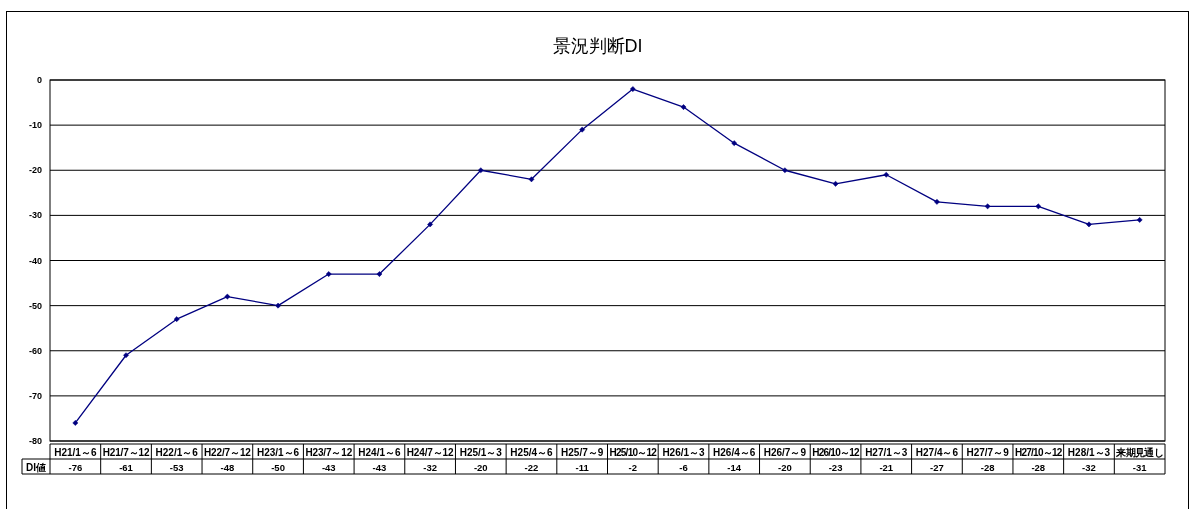  Describe the element at coordinates (835, 467) in the screenshot. I see `data-label: -23` at that location.